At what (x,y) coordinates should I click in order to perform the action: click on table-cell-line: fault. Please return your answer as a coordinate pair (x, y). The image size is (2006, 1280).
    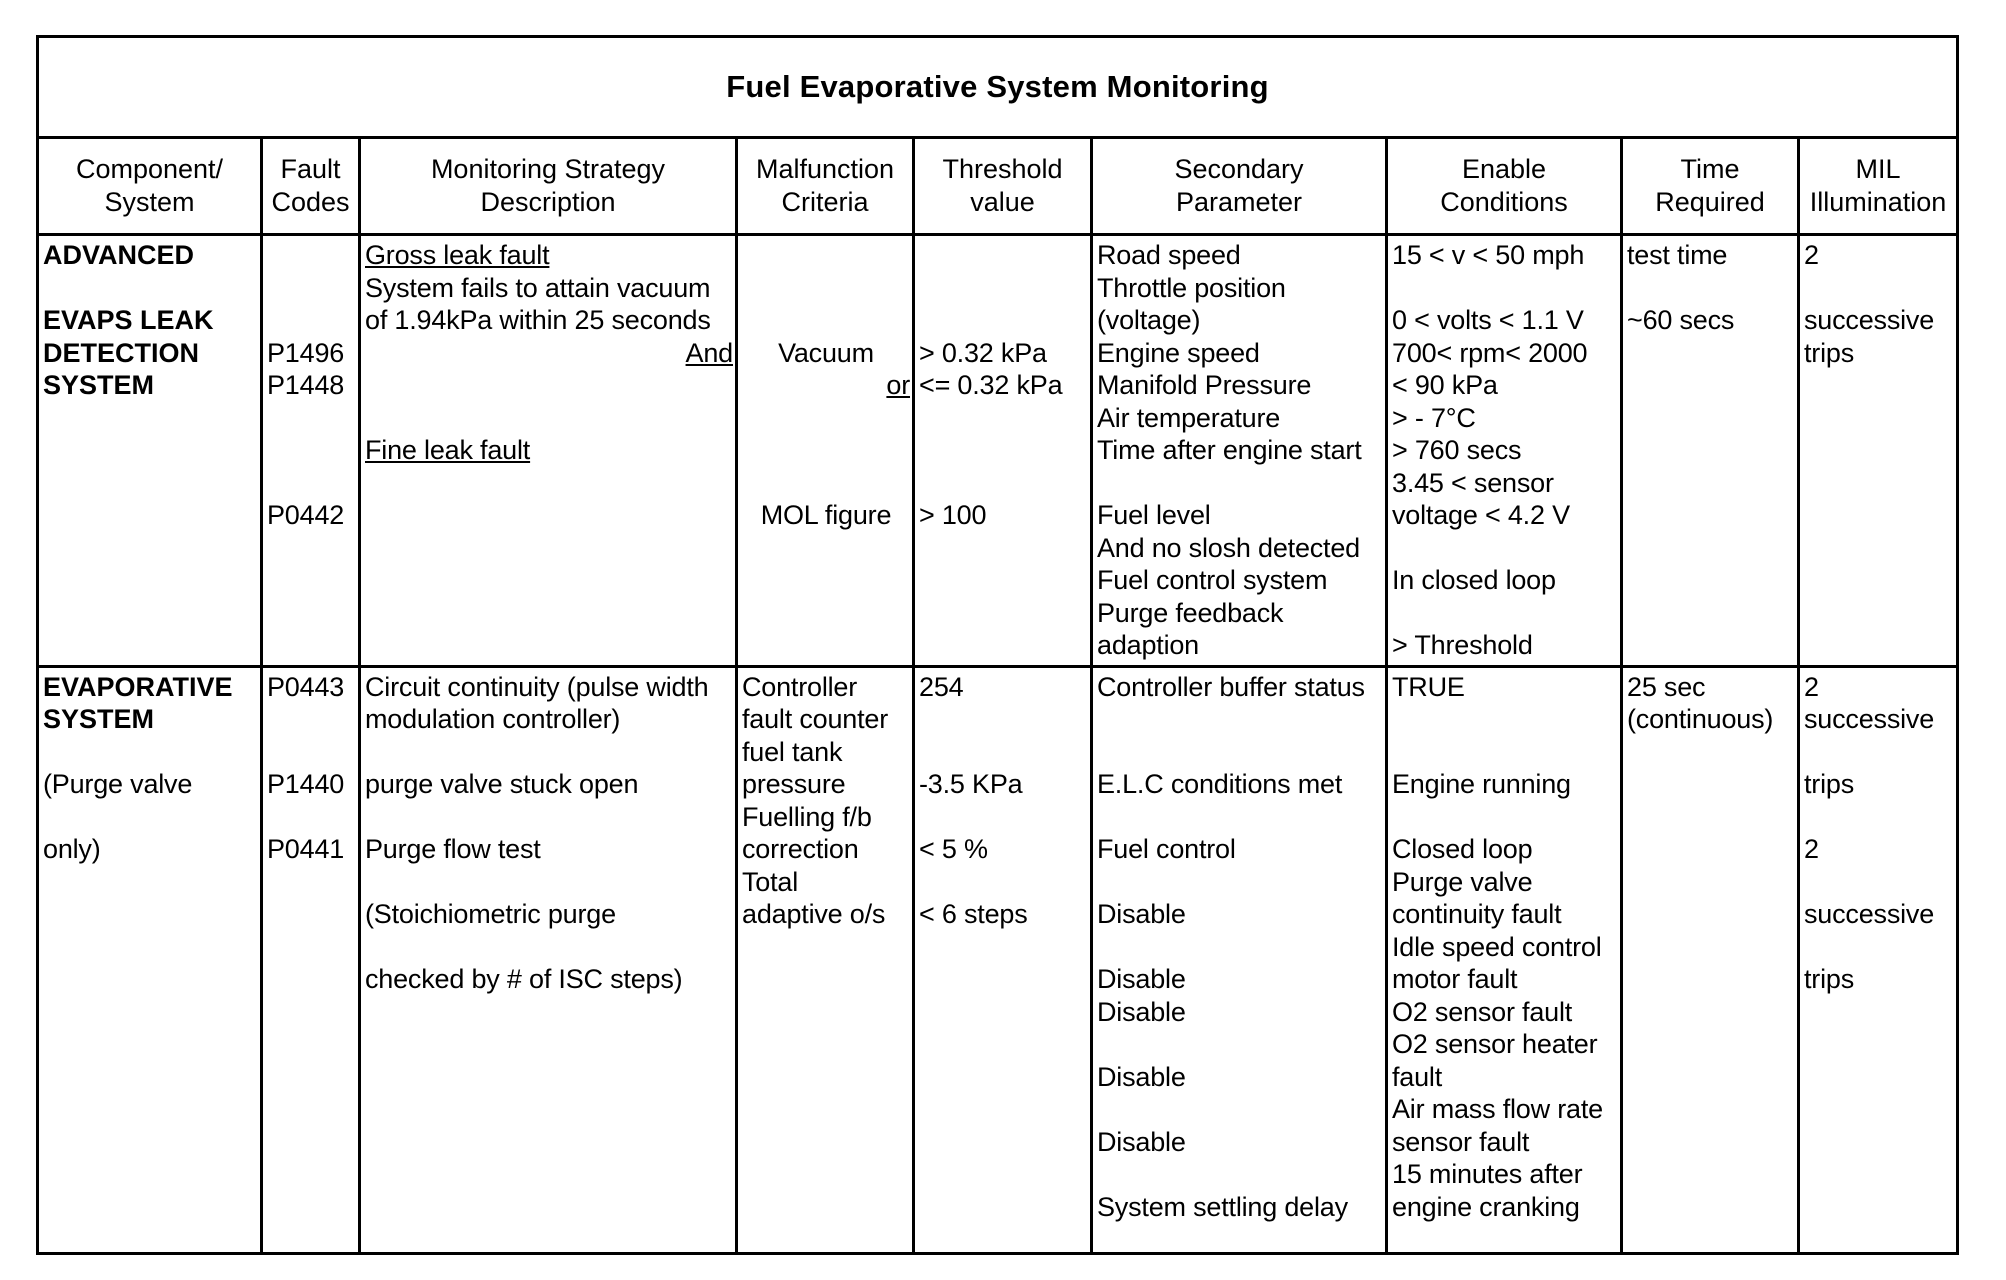
    Looking at the image, I should click on (1417, 1076).